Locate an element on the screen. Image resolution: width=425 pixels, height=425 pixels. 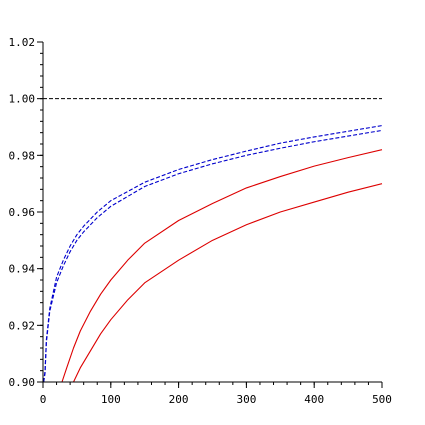
x-tick-label: 500 is located at coordinates (382, 399).